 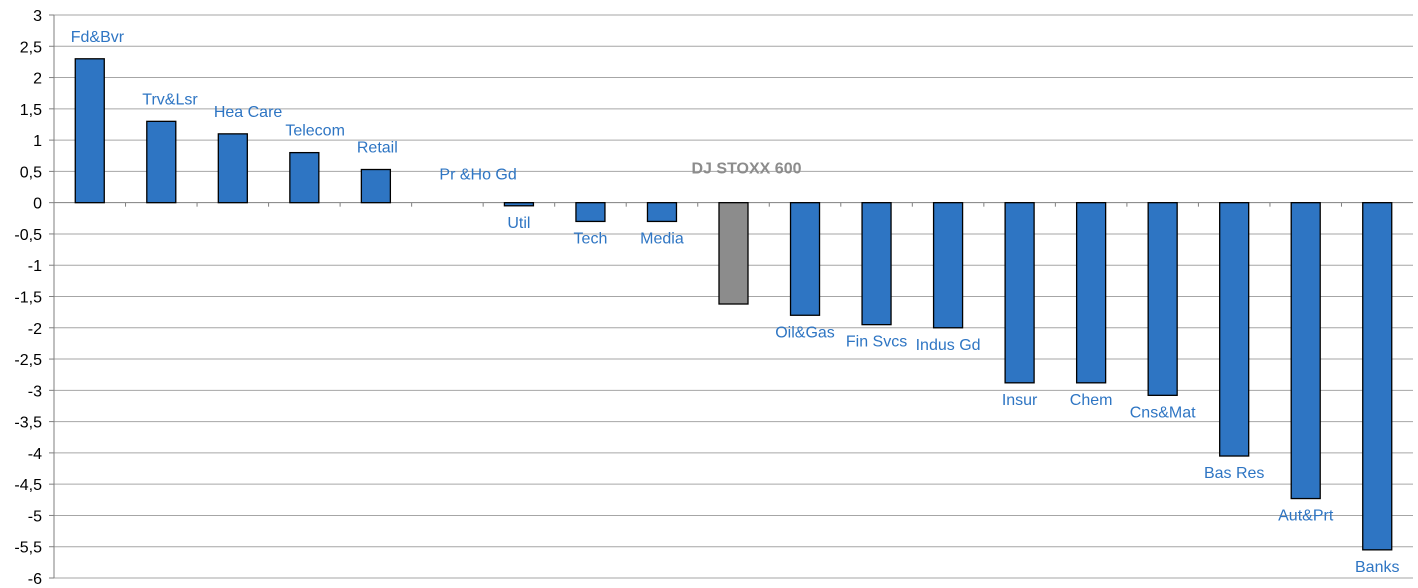 I want to click on y-tick-label: 3, so click(x=37, y=16).